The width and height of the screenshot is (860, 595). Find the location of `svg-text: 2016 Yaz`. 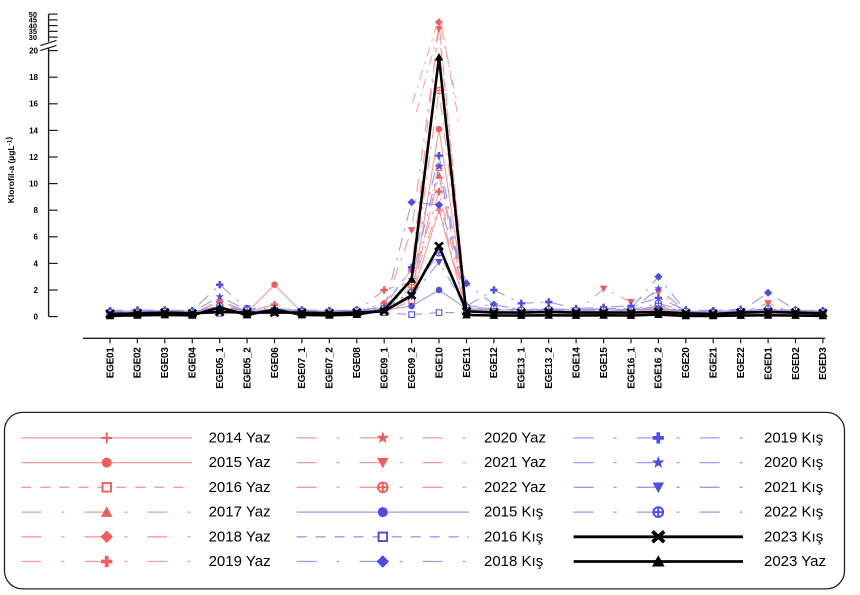

svg-text: 2016 Yaz is located at coordinates (240, 487).